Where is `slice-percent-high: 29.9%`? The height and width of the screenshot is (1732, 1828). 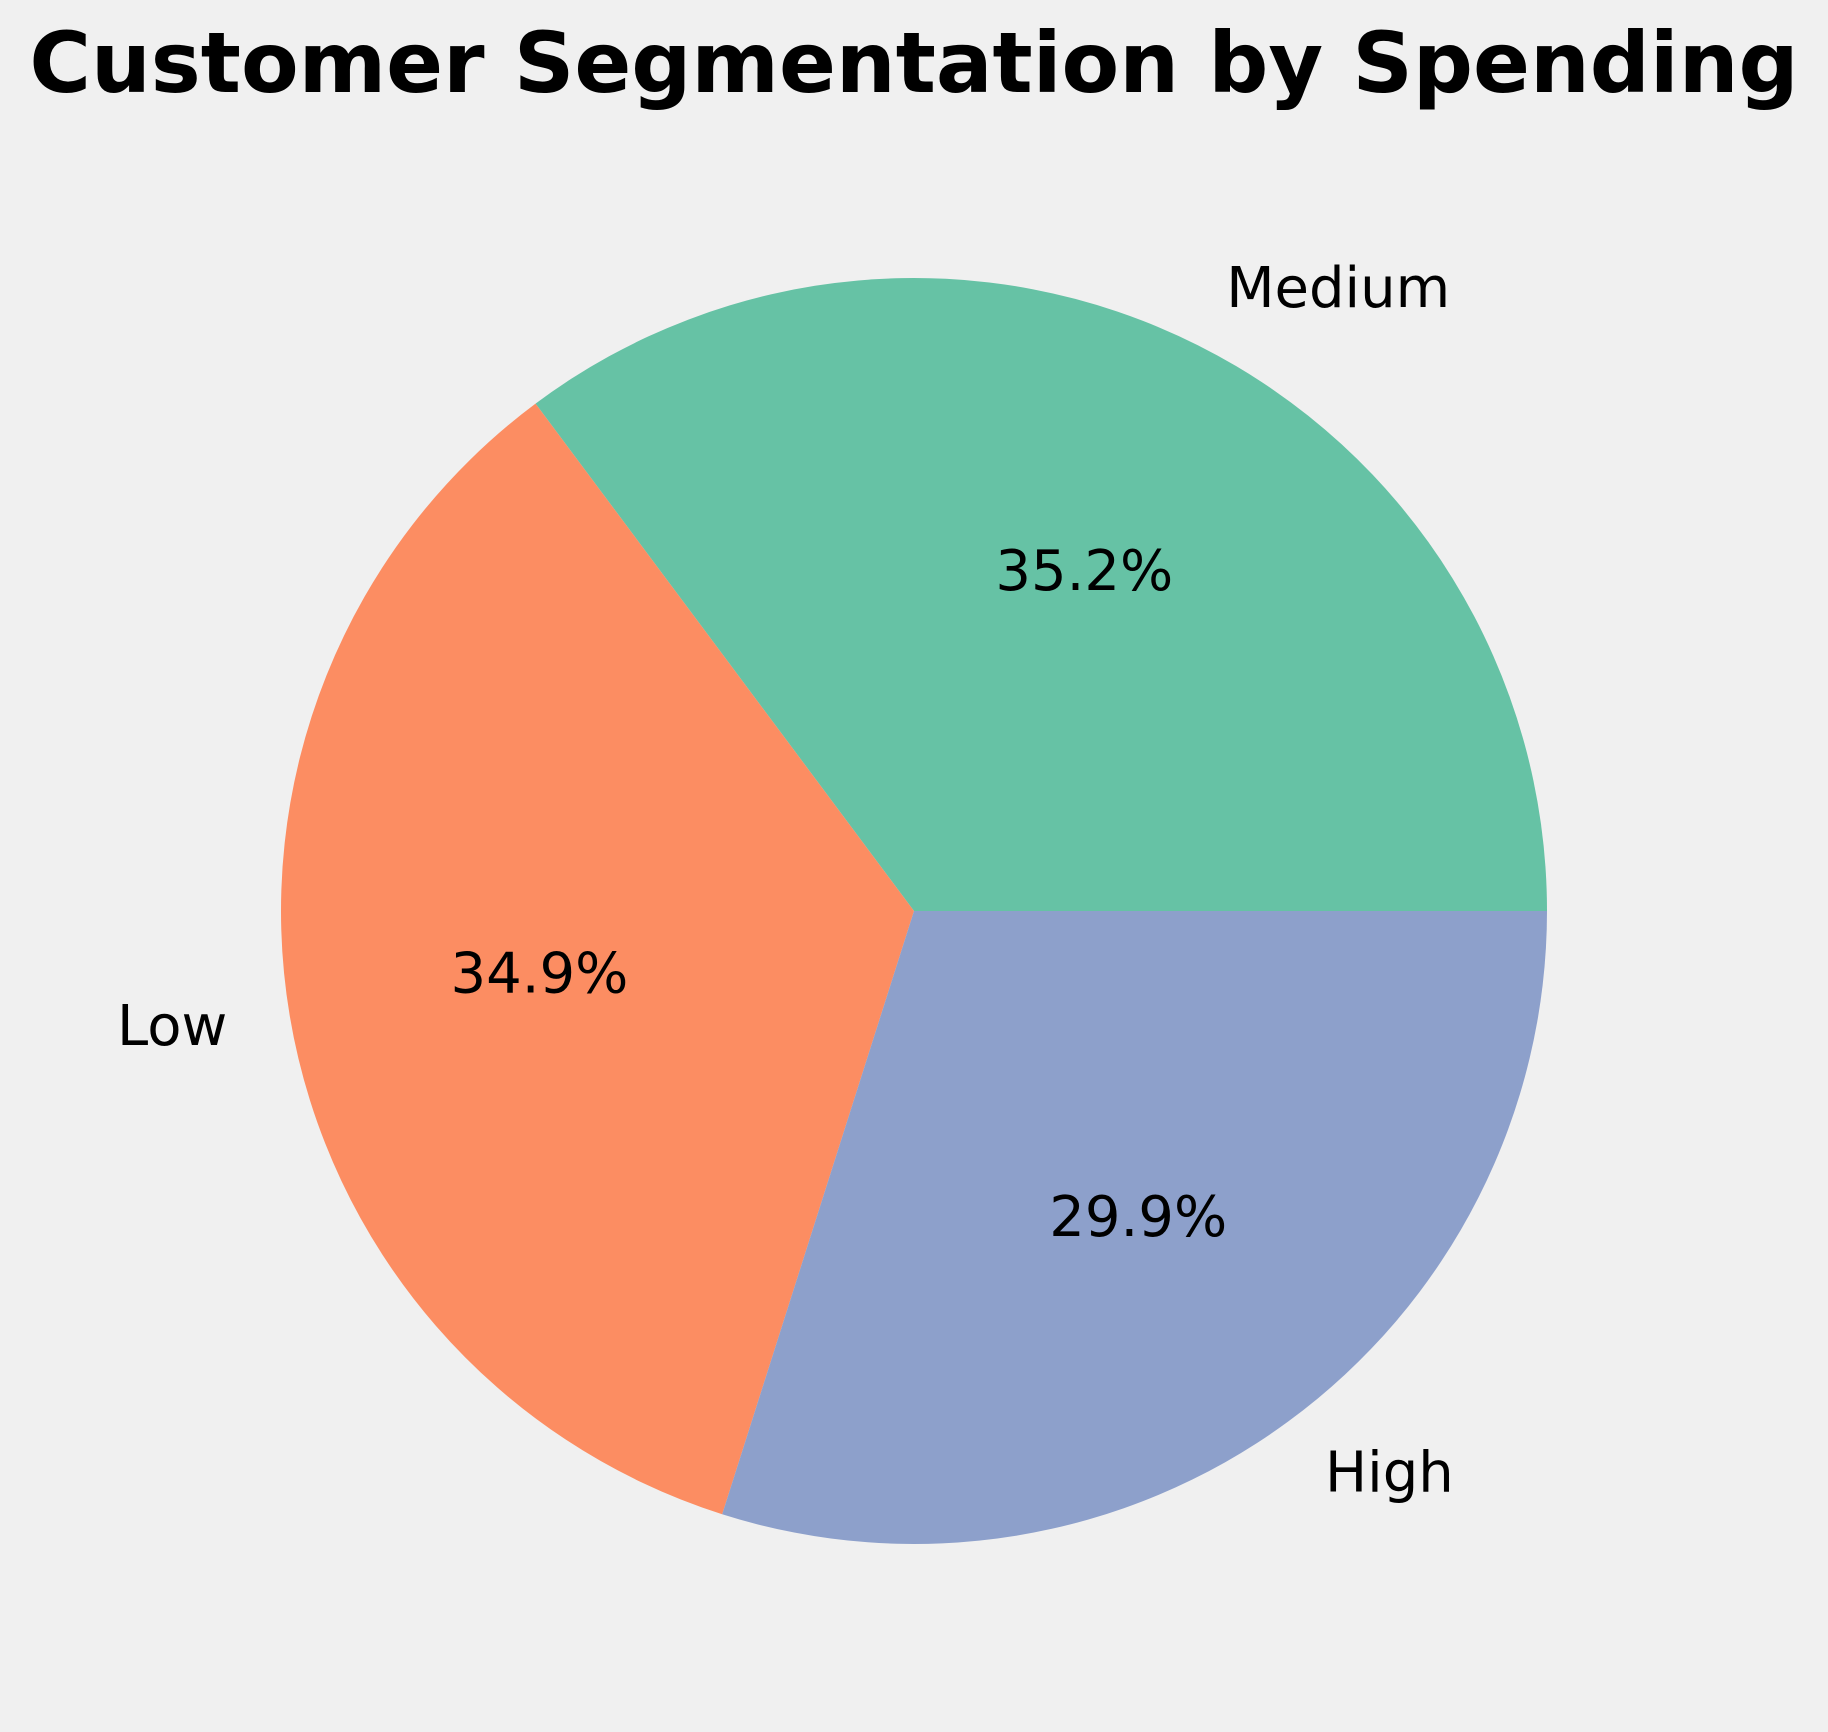 slice-percent-high: 29.9% is located at coordinates (1138, 1217).